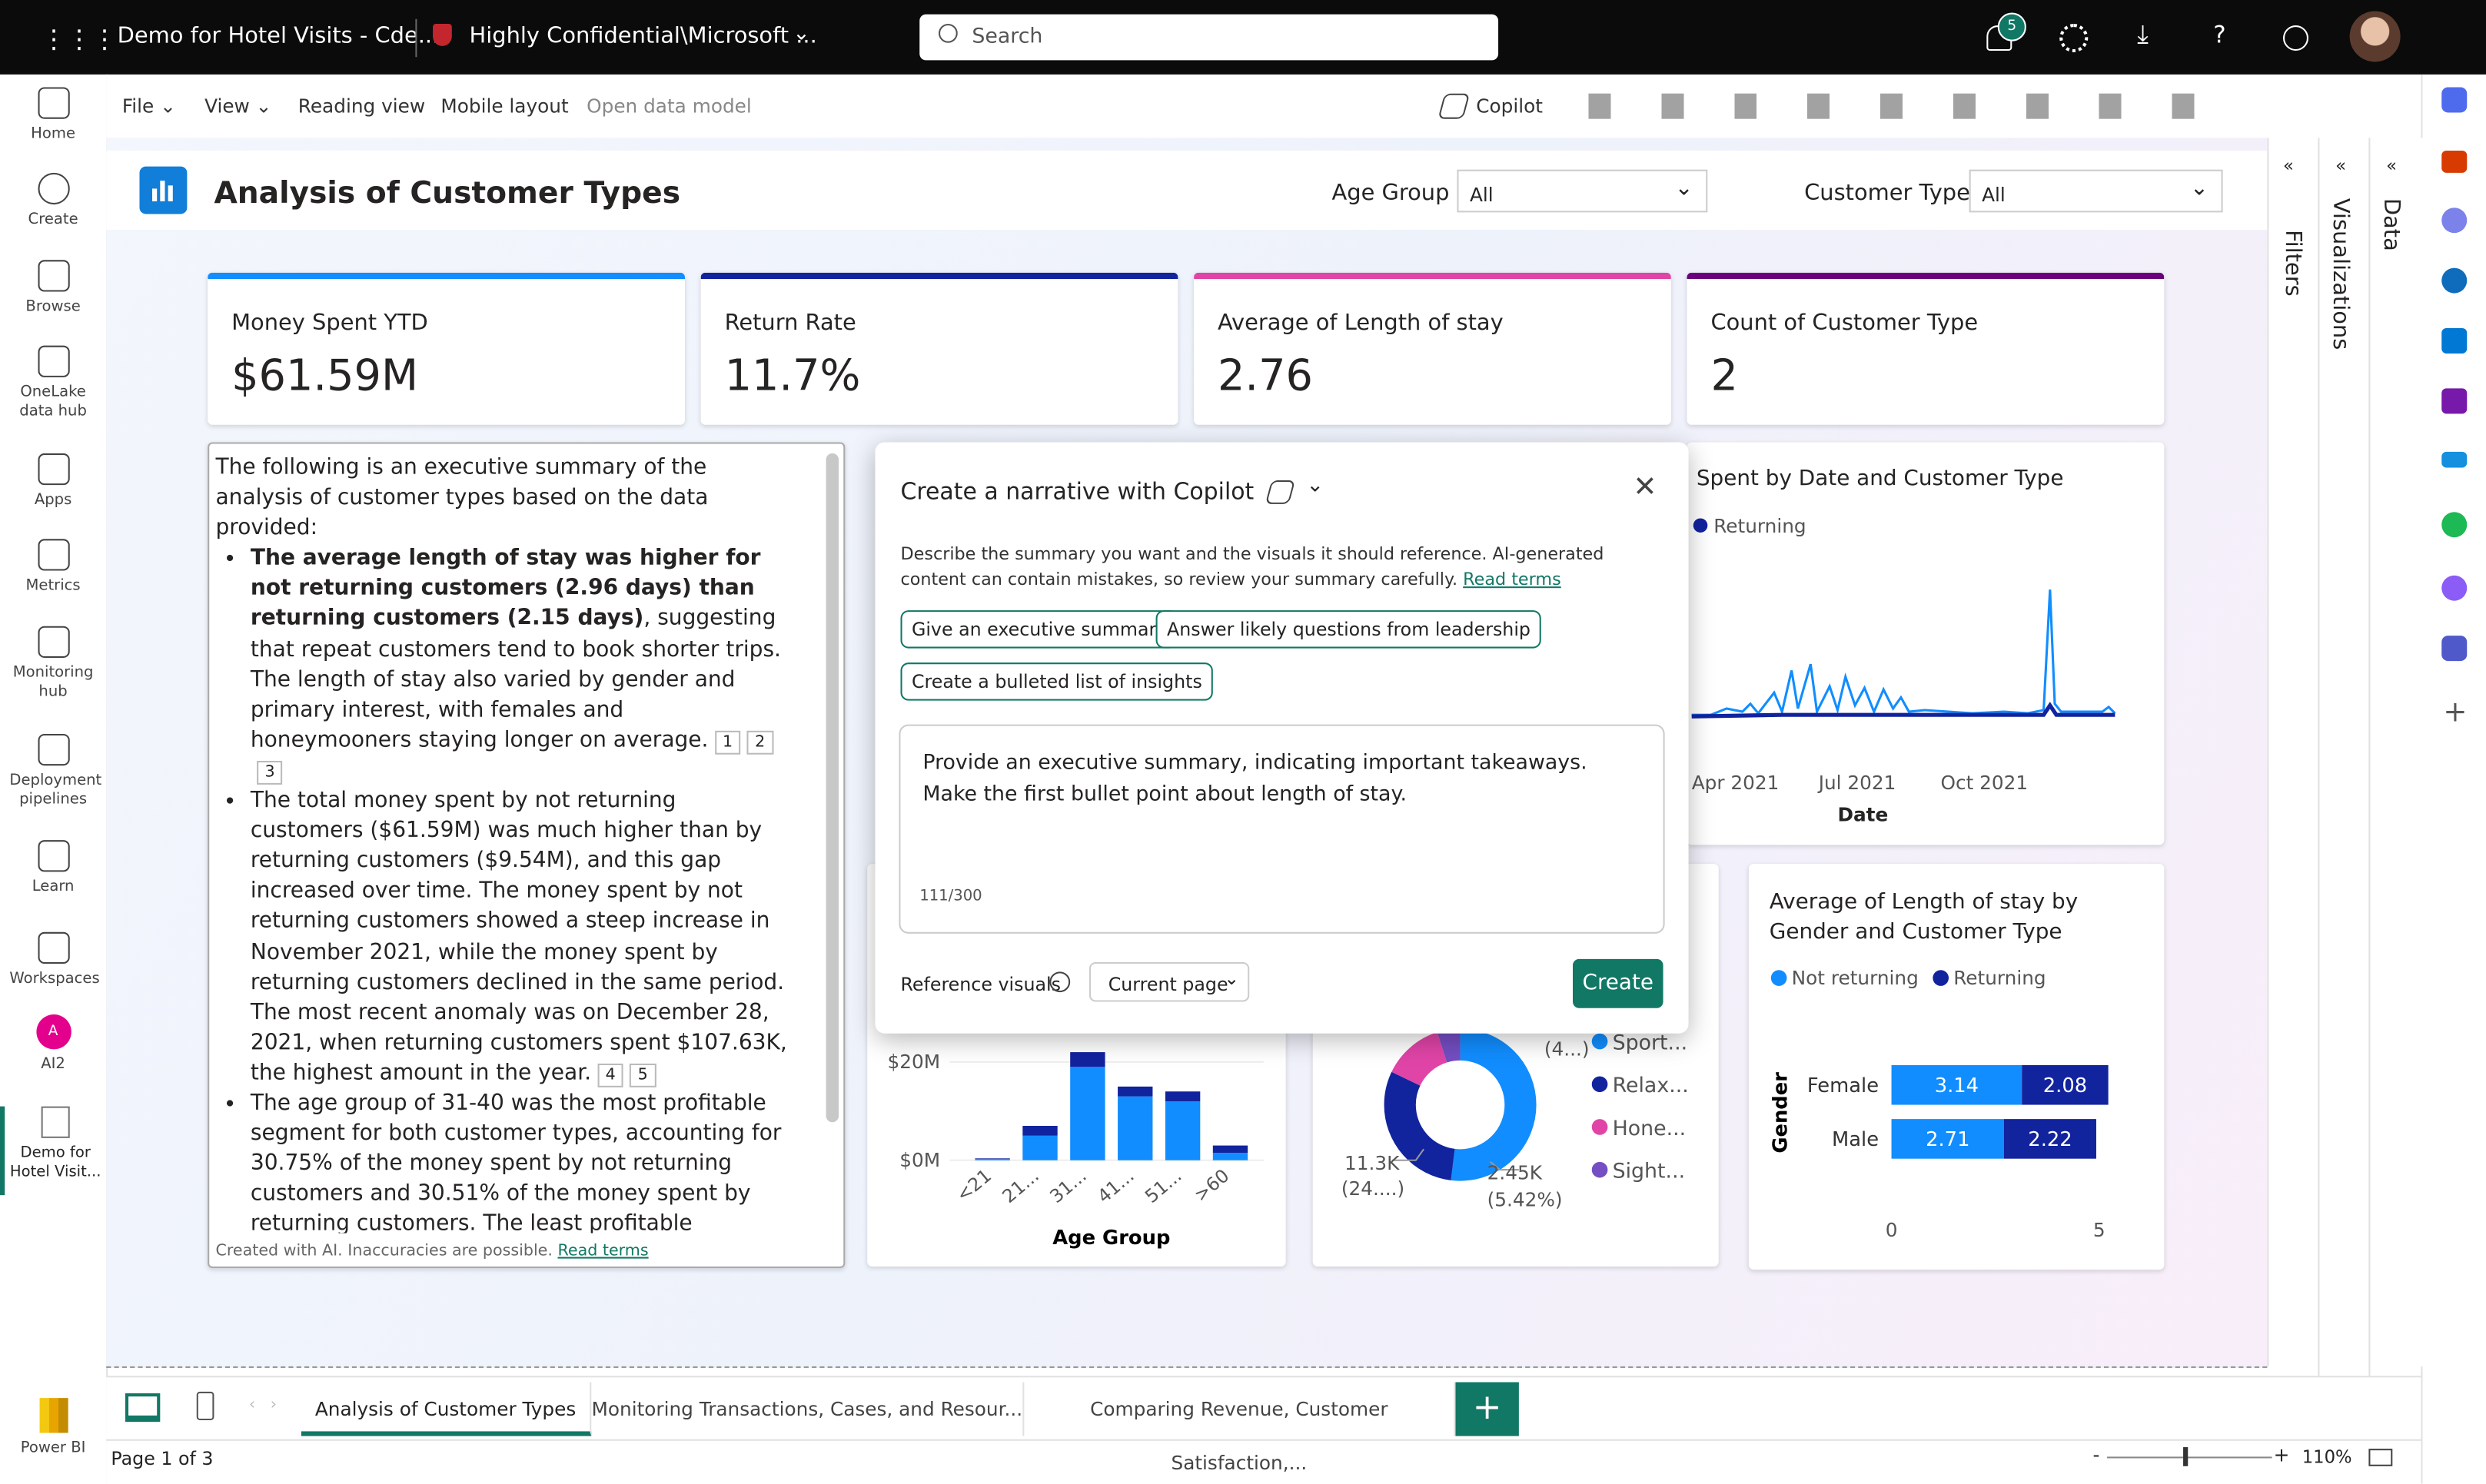 The height and width of the screenshot is (1484, 2486). I want to click on info-icon, so click(1060, 982).